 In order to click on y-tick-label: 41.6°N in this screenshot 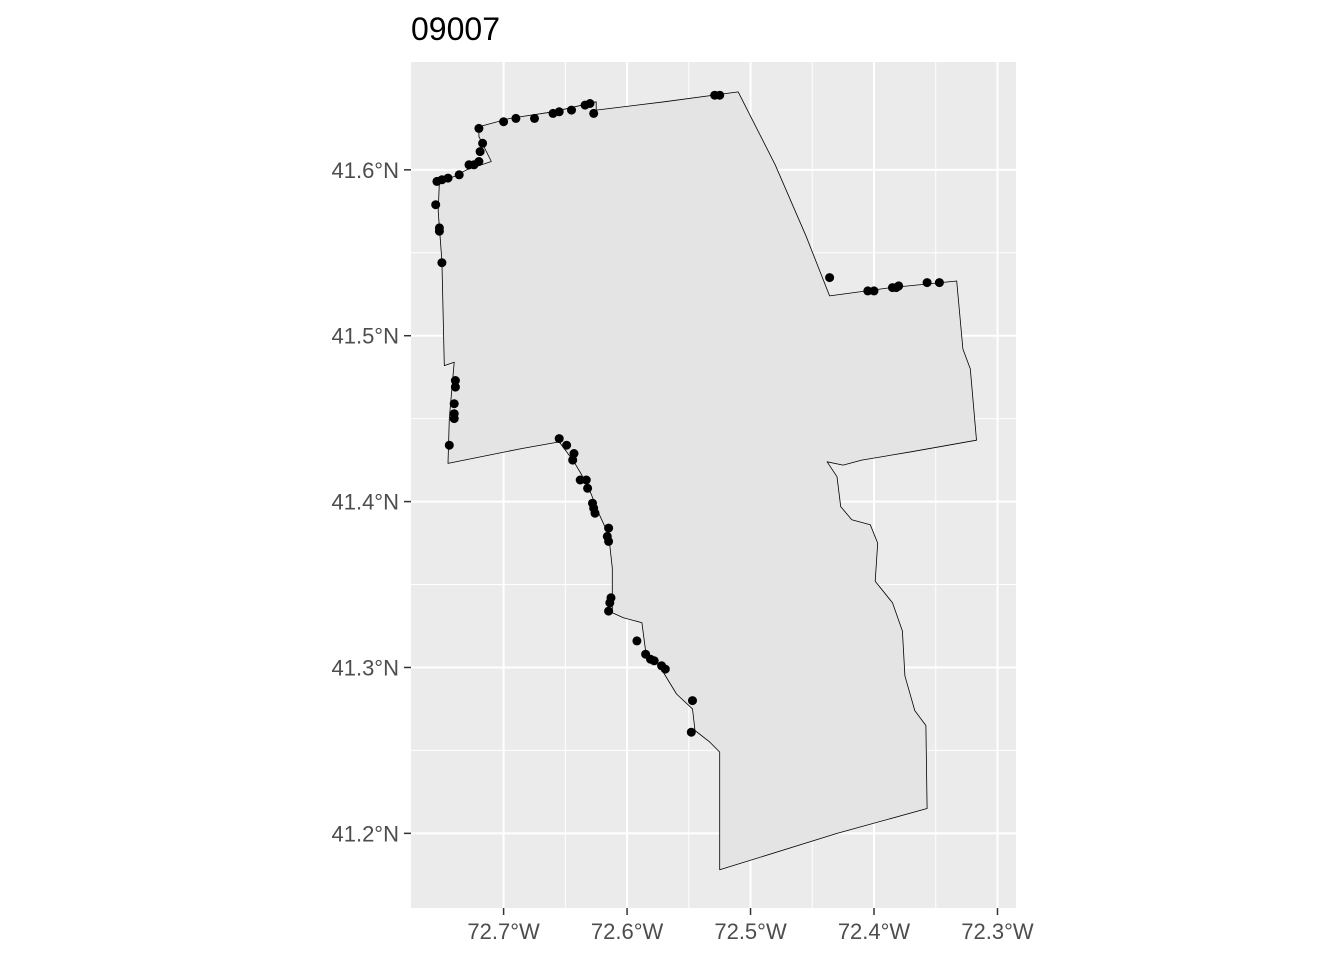, I will do `click(365, 170)`.